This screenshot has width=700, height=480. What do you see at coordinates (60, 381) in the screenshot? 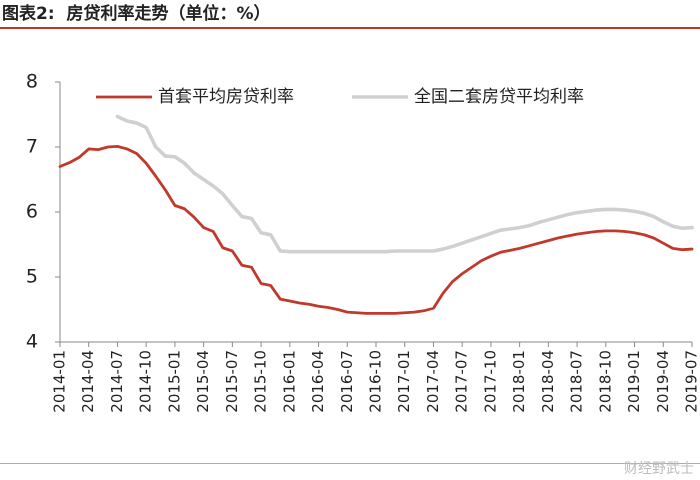
I see `x-tick-label: 2014-01` at bounding box center [60, 381].